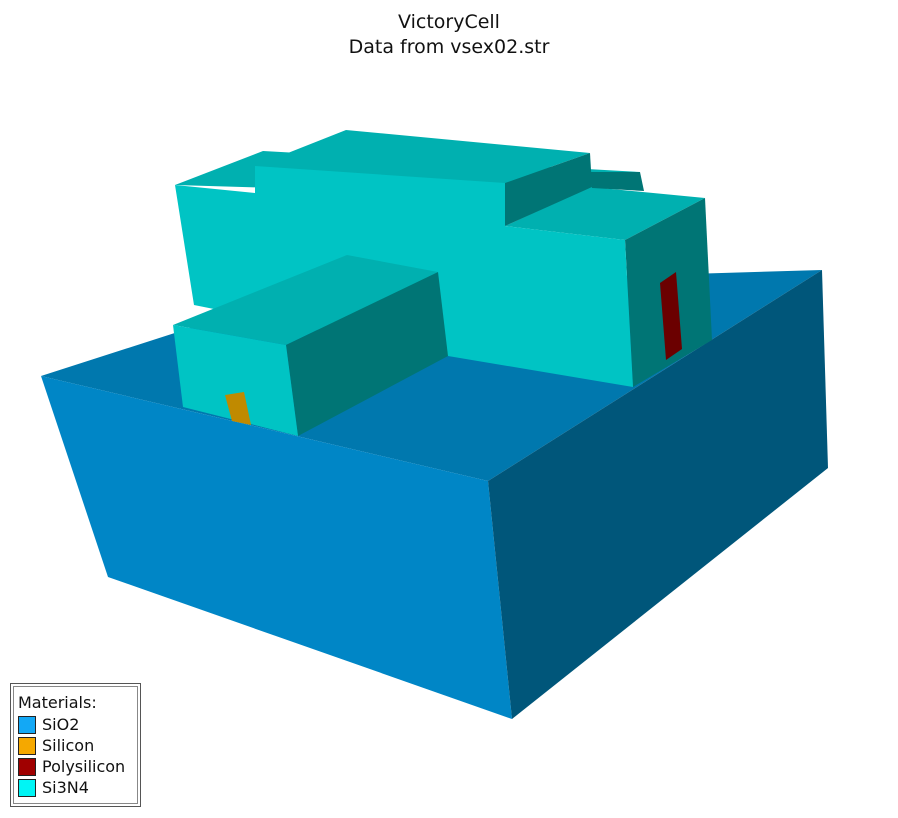  I want to click on plot-title: VictoryCell, so click(449, 22).